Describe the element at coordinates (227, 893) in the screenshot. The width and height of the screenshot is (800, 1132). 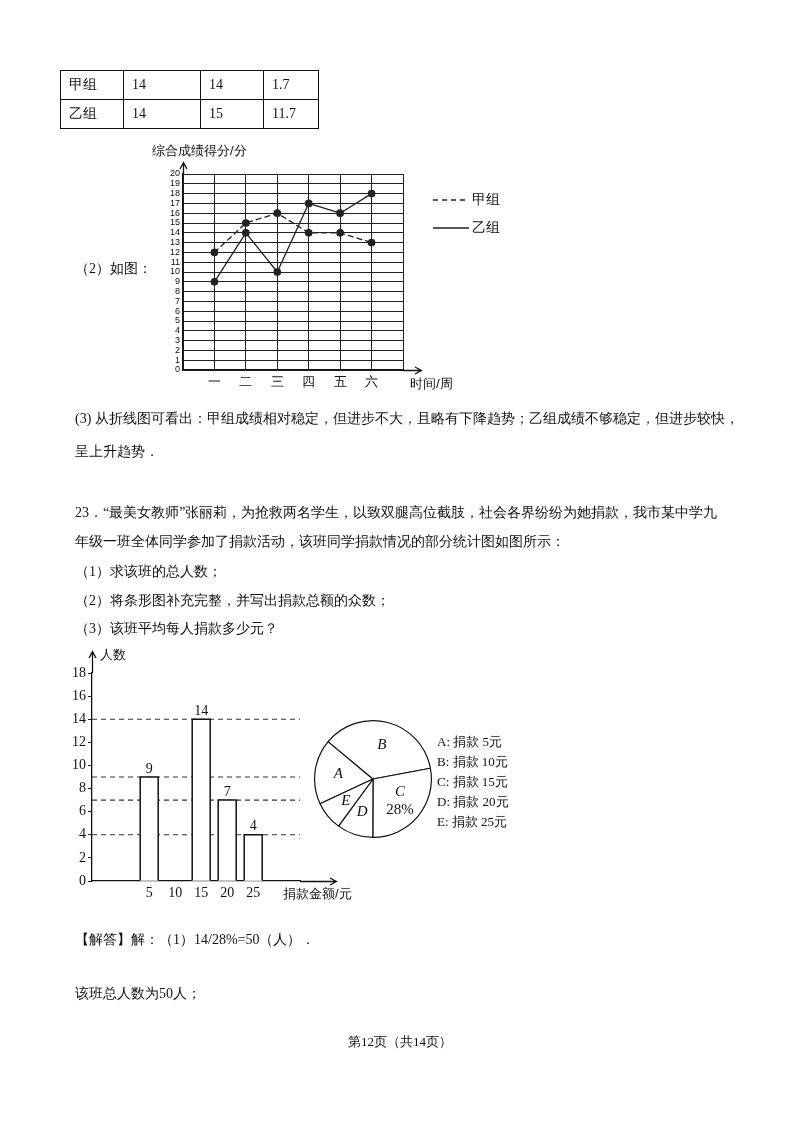
I see `x-tick-label: 20` at that location.